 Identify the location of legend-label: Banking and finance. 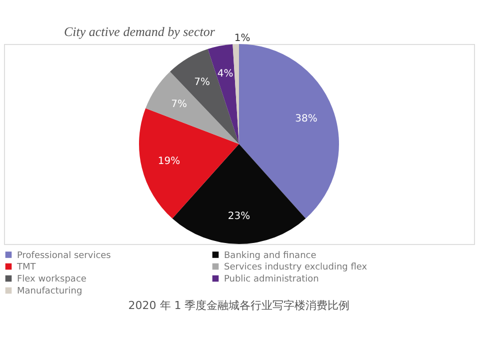
(270, 255).